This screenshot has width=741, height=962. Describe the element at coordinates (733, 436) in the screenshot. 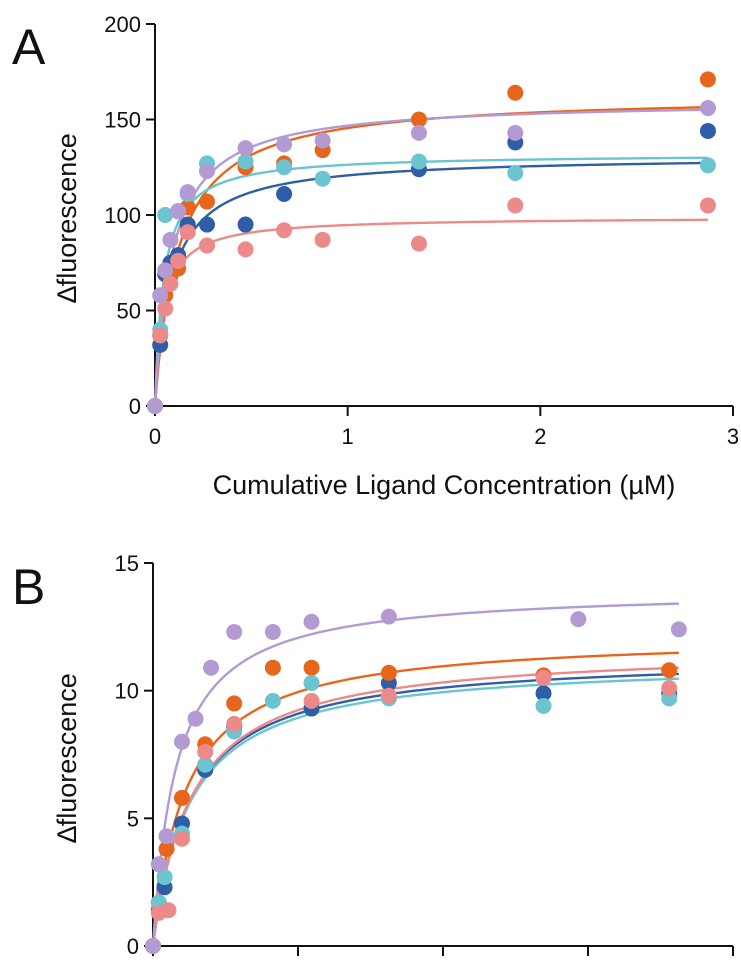

I see `x-tick-label: 3` at that location.